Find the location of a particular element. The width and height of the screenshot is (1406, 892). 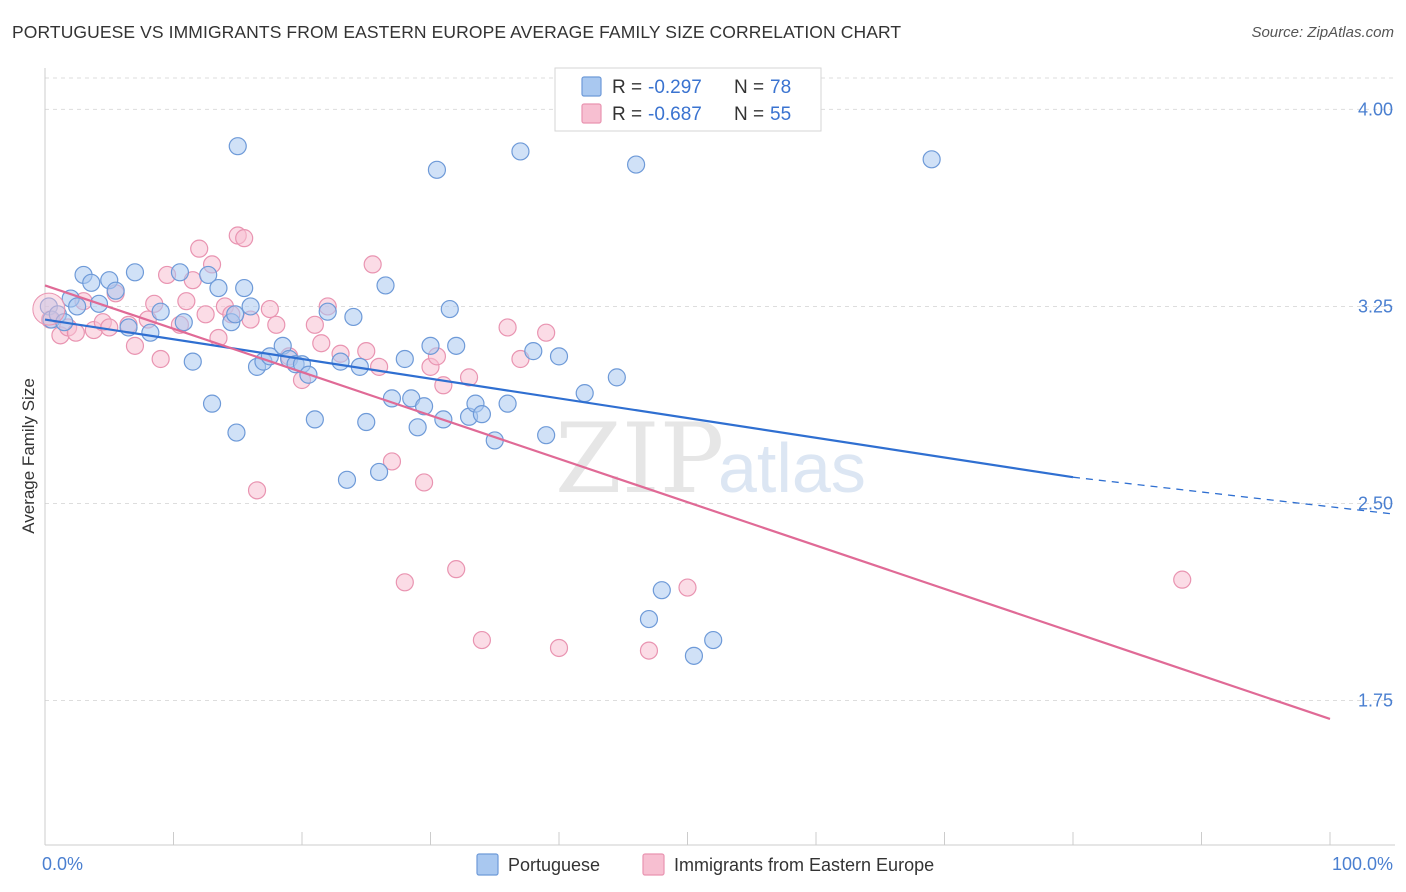

bottom-legend-swatch-portuguese is located at coordinates (487, 864).